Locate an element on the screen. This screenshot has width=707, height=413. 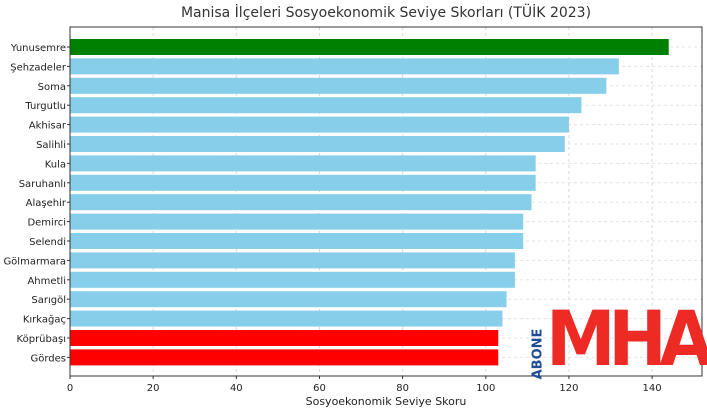
y-tick-label: Akhisar is located at coordinates (48, 126).